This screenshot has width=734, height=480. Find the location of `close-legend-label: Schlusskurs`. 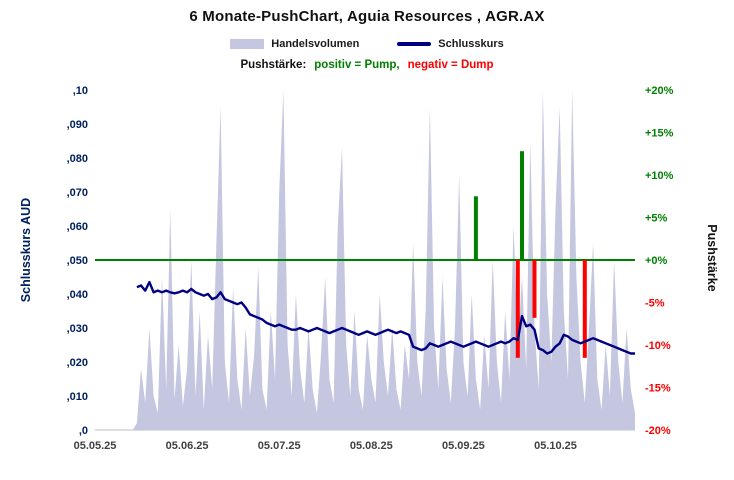

close-legend-label: Schlusskurs is located at coordinates (471, 44).